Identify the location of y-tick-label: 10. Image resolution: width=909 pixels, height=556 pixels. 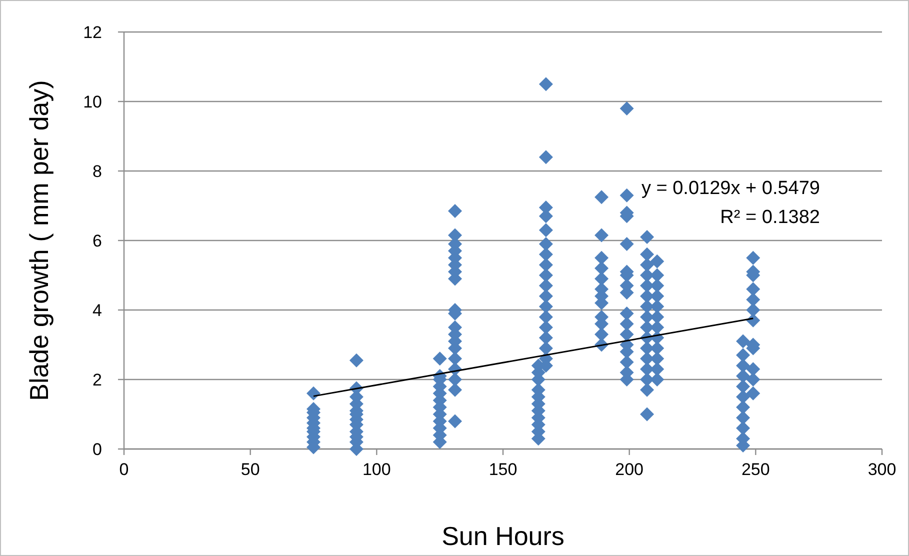
(92, 102).